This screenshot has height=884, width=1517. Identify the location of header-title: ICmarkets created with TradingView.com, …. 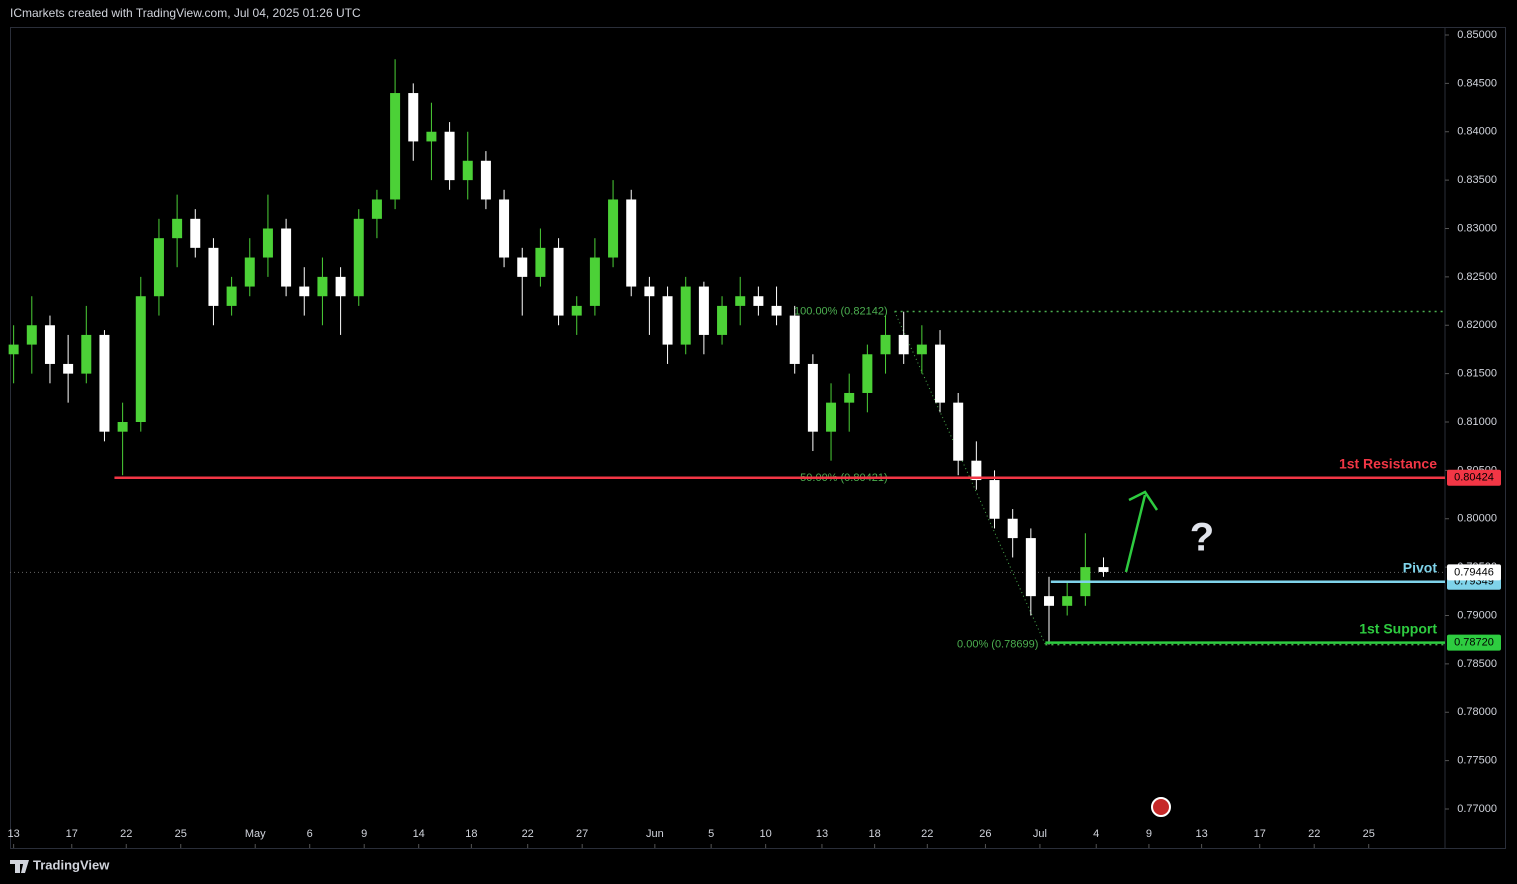
(185, 13).